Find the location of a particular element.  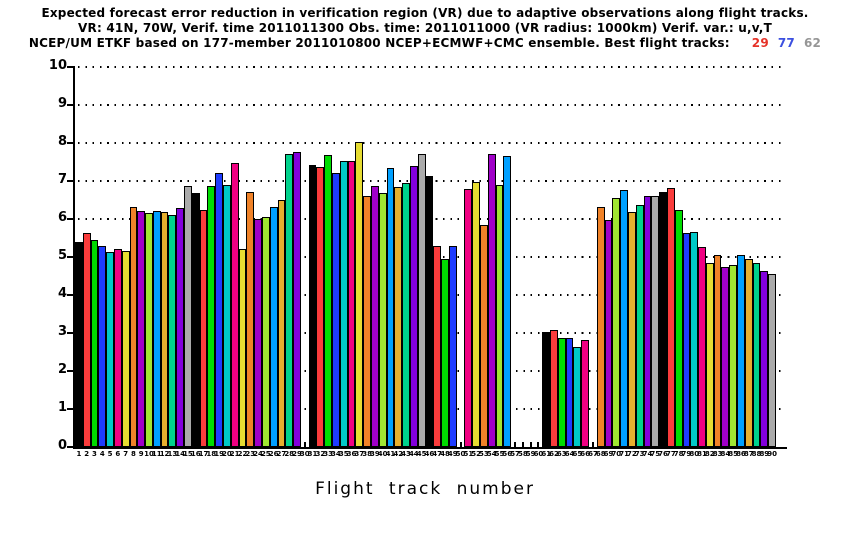

x-tick-label-24: 24 is located at coordinates (258, 454).